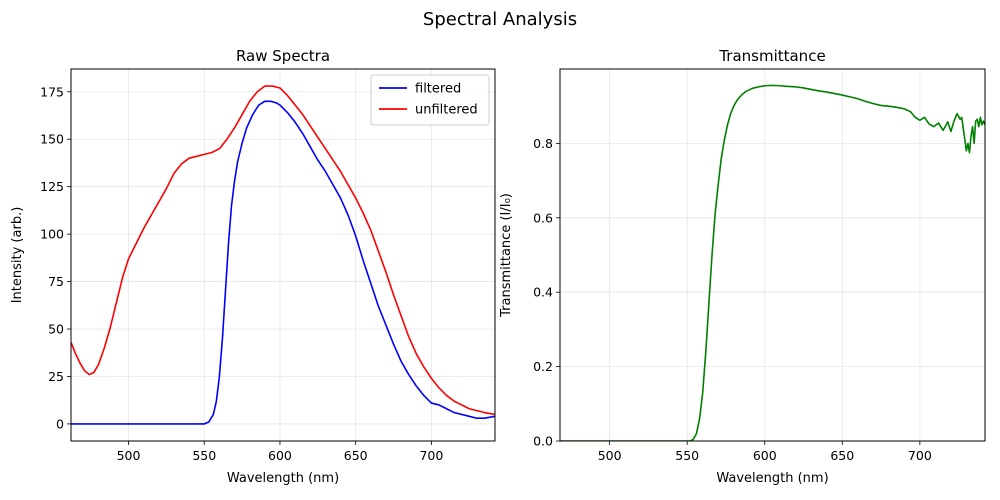  I want to click on raw-spectra-y-tick-label: 175, so click(52, 91).